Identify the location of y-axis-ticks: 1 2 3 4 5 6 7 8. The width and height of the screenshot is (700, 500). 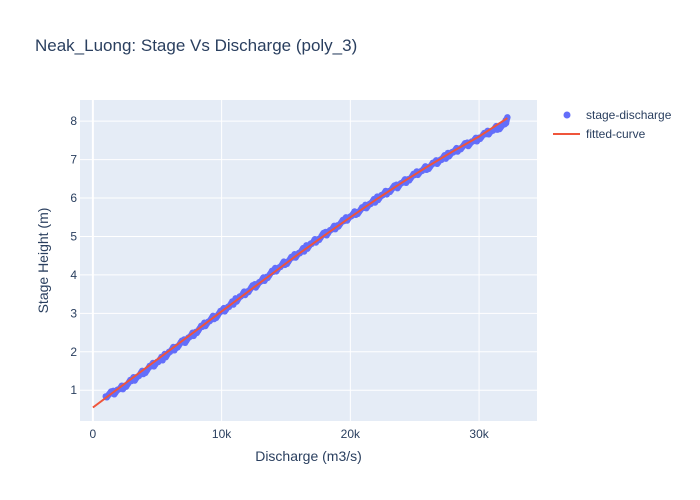
(73, 255).